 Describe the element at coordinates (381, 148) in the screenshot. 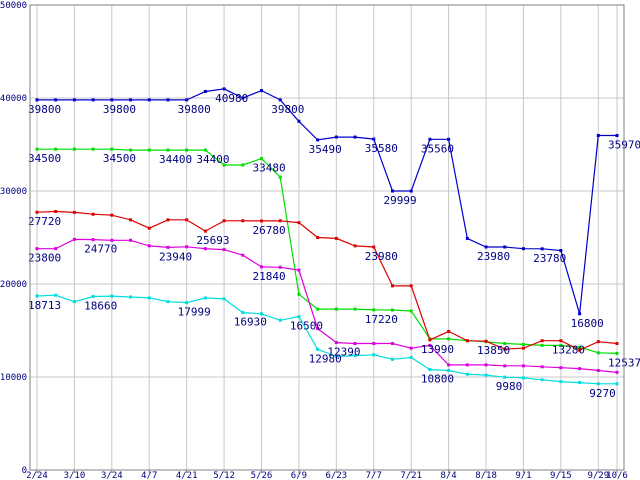

I see `data-label: 35580` at that location.